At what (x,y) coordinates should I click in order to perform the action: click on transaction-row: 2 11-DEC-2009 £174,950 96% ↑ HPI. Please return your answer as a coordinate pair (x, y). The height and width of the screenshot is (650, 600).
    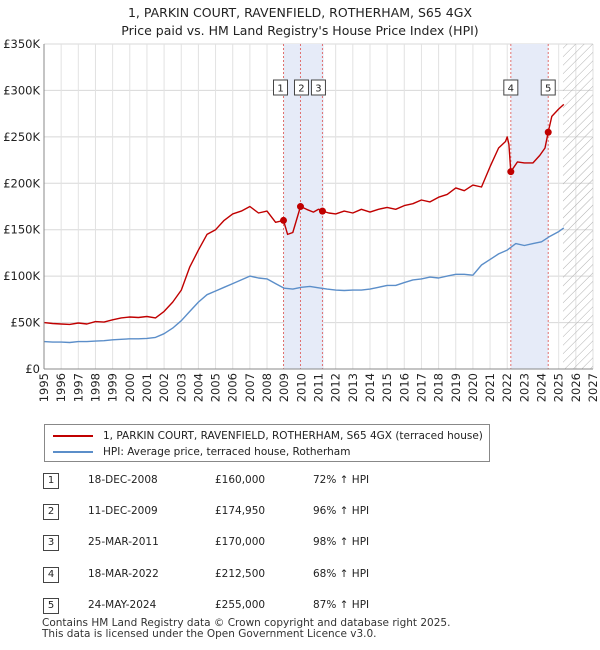
    Looking at the image, I should click on (300, 512).